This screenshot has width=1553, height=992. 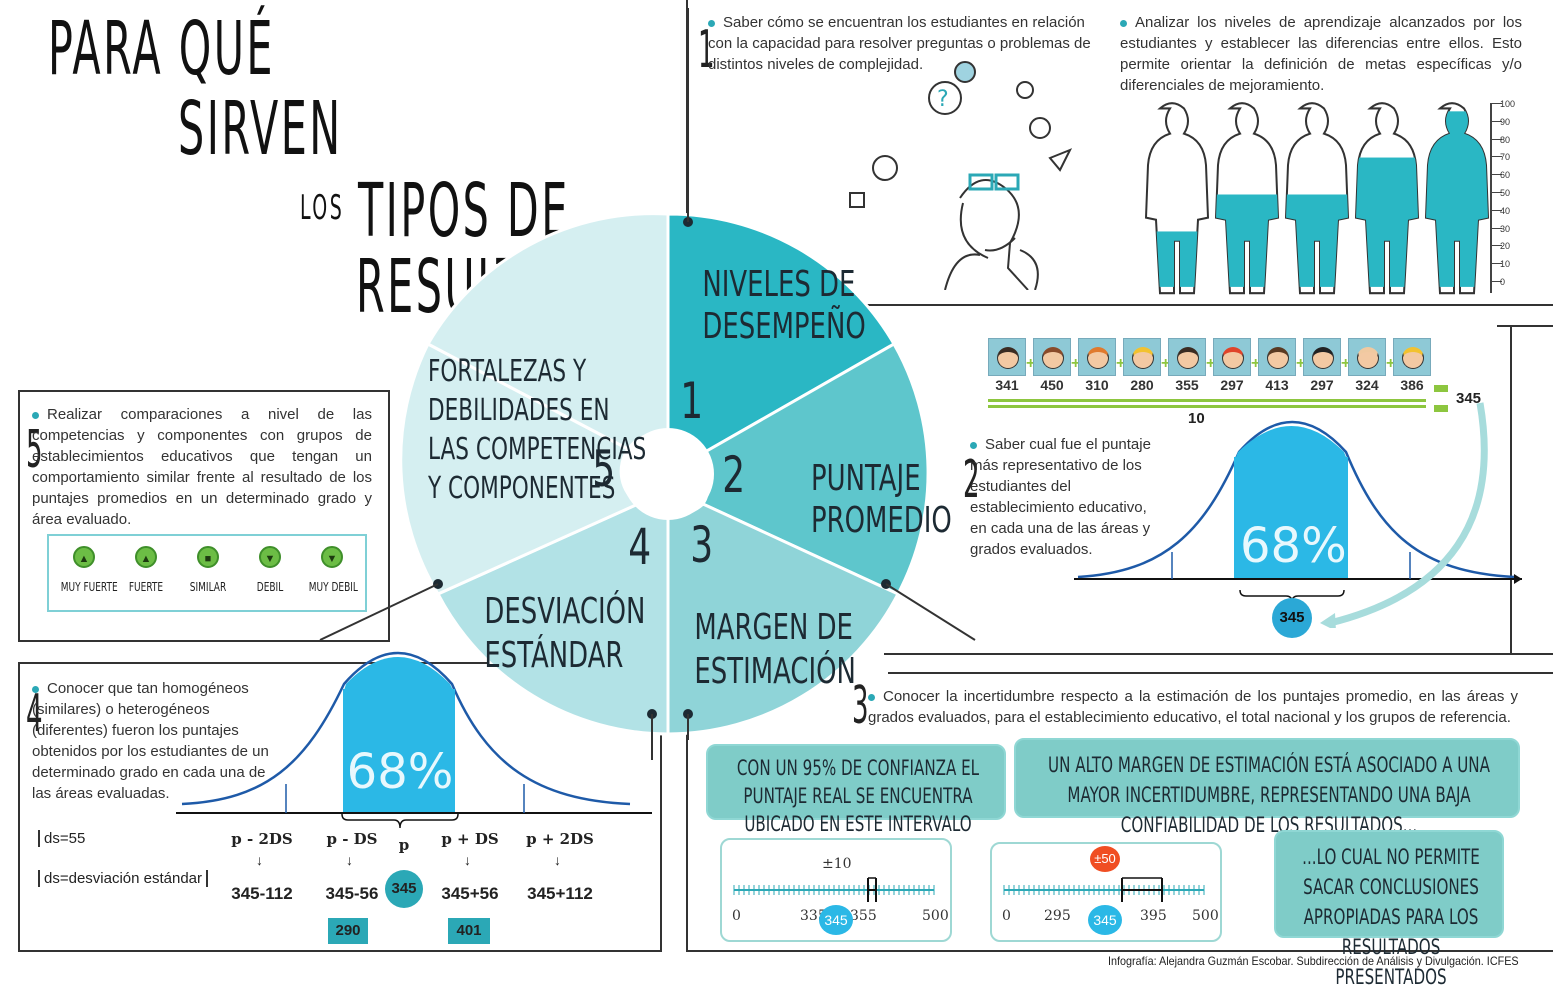 What do you see at coordinates (560, 839) in the screenshot?
I see `std-label: p + 2DS` at bounding box center [560, 839].